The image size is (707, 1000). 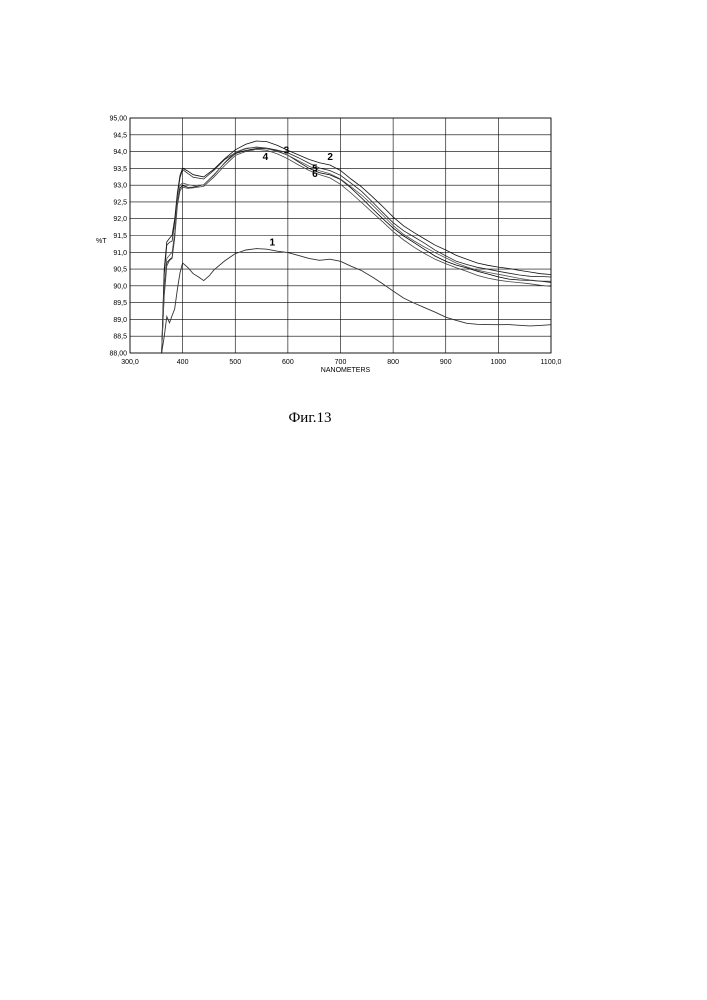 What do you see at coordinates (235, 362) in the screenshot?
I see `x-tick-label: 500` at bounding box center [235, 362].